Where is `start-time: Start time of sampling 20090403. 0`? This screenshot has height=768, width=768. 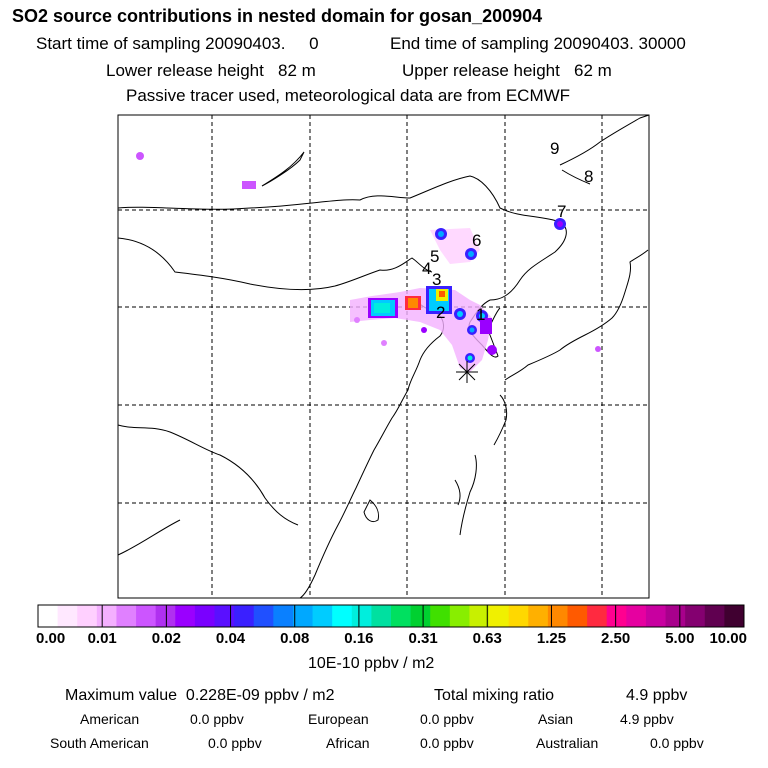 start-time: Start time of sampling 20090403. 0 is located at coordinates (177, 43).